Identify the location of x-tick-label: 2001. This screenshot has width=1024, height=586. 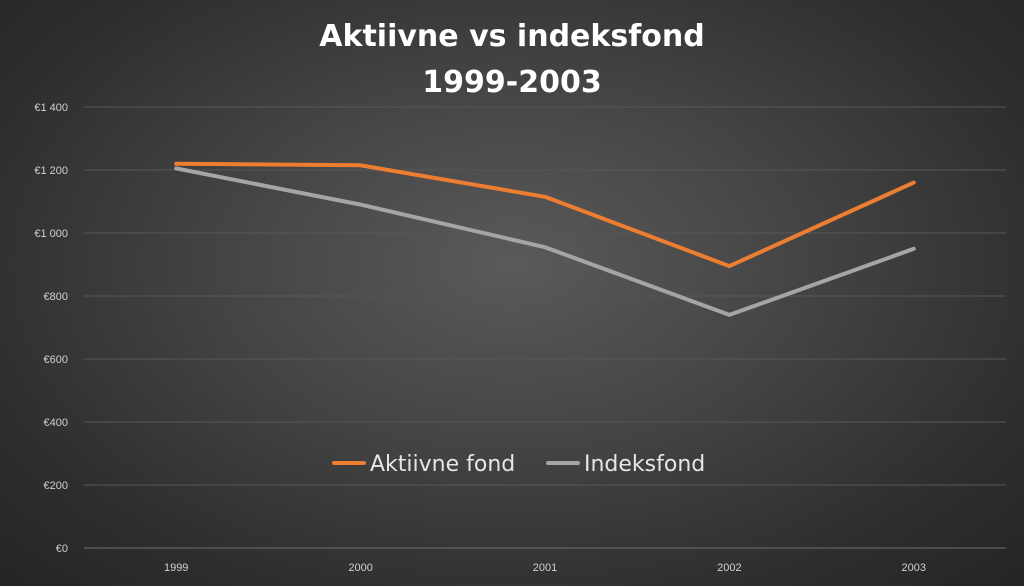
(545, 568).